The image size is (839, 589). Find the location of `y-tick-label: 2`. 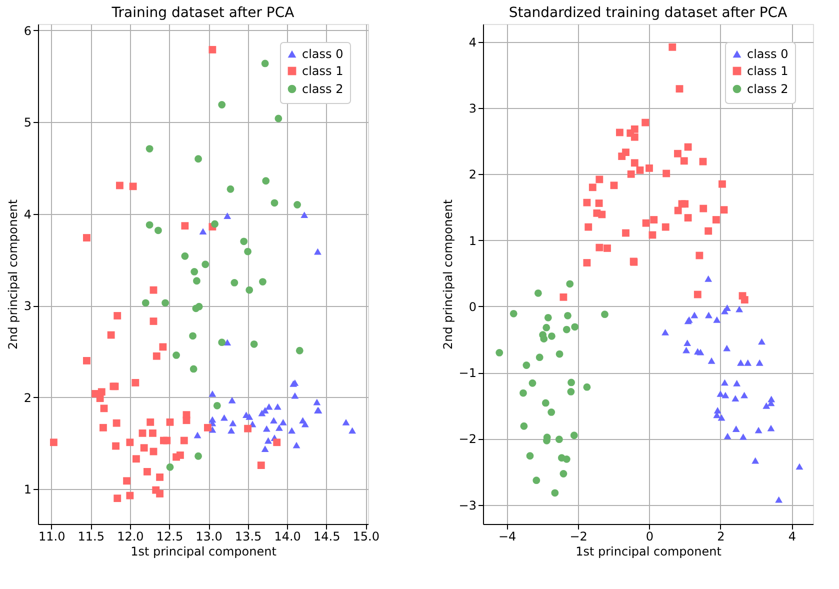

y-tick-label: 2 is located at coordinates (472, 175).